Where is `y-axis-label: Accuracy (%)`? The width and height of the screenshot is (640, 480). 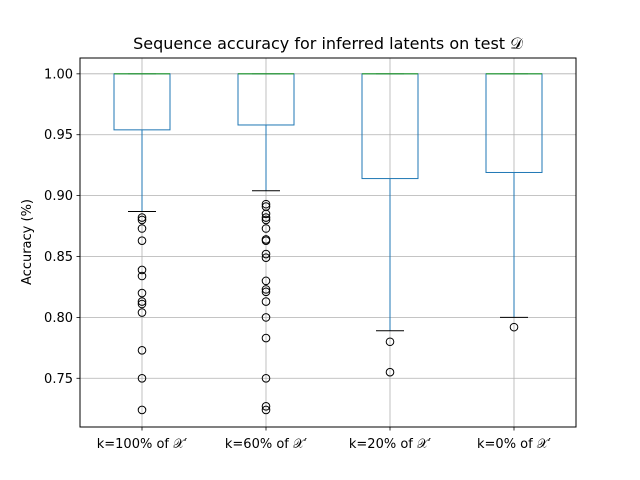 y-axis-label: Accuracy (%) is located at coordinates (27, 242).